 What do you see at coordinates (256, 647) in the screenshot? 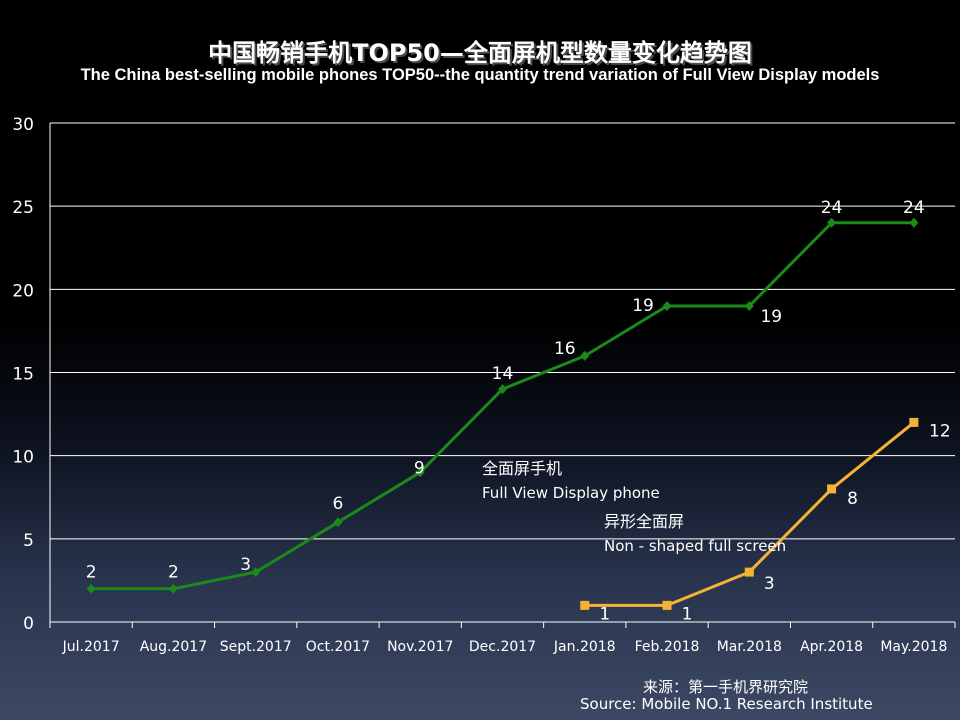
I see `x-tick-label: Sept.2017` at bounding box center [256, 647].